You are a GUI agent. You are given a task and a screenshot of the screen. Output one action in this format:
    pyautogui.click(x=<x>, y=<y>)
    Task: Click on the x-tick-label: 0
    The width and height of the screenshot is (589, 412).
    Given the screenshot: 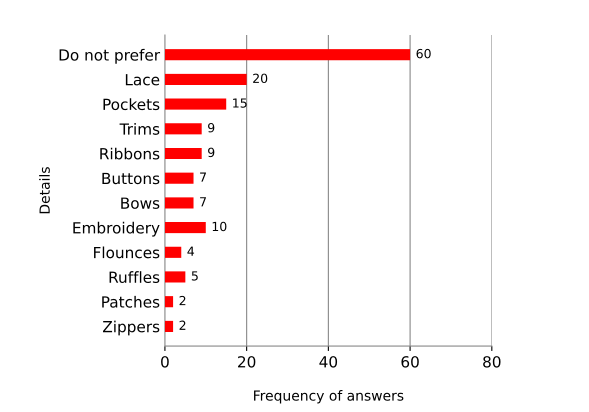 What is the action you would take?
    pyautogui.click(x=165, y=362)
    